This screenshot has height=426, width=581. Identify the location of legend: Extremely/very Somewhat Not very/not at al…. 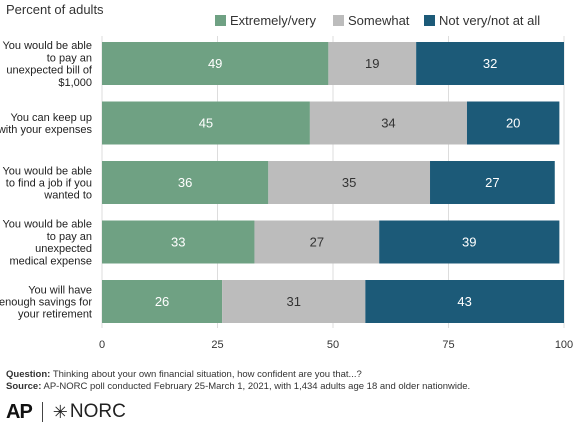
(290, 23).